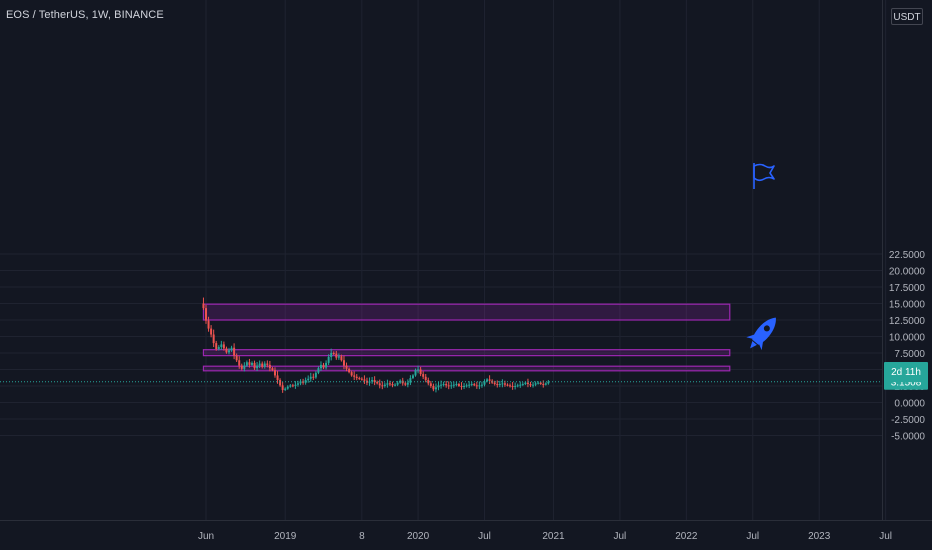 Image resolution: width=932 pixels, height=550 pixels. I want to click on time-axis: Jun 2019 8 2020 Jul 2021 Jul 2022 Jul 2023 Jul, so click(545, 536).